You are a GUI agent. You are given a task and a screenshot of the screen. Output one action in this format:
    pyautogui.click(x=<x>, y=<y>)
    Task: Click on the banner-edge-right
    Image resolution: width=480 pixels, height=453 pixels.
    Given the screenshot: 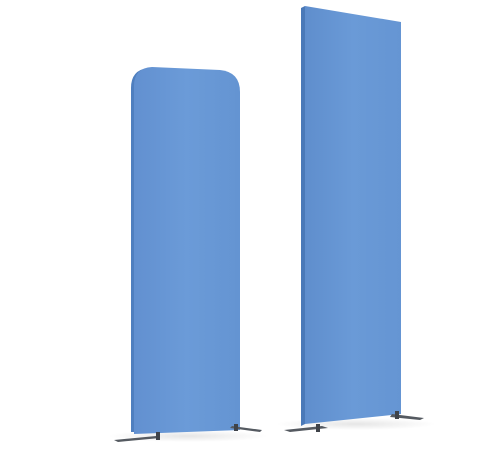 What is the action you would take?
    pyautogui.click(x=303, y=216)
    